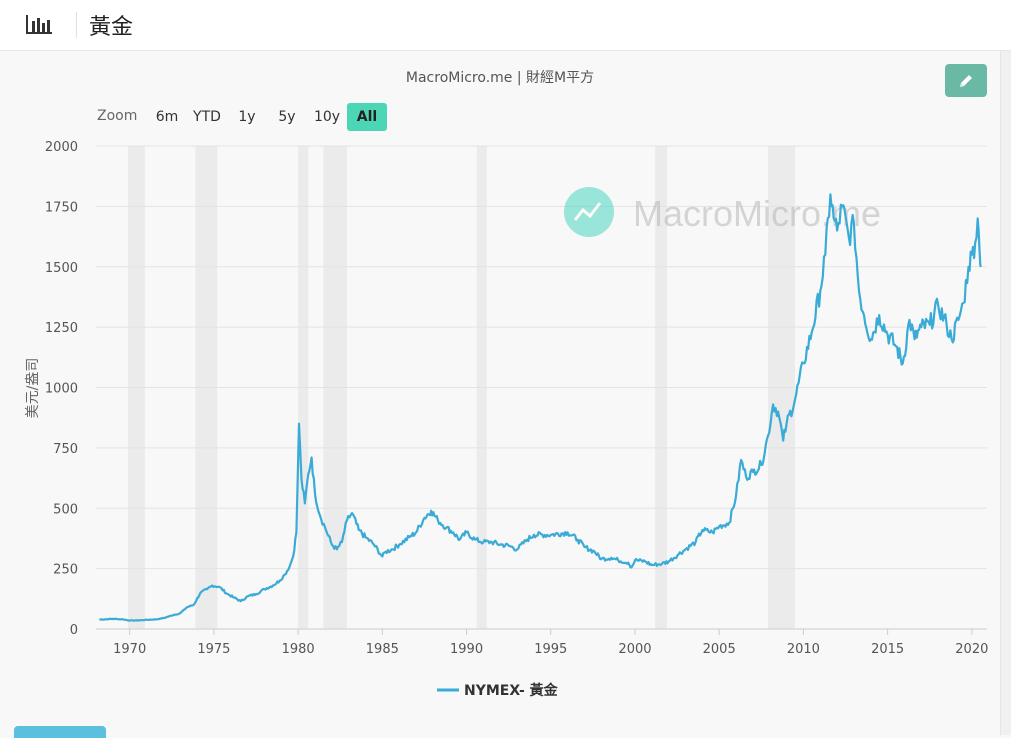 The height and width of the screenshot is (738, 1011). What do you see at coordinates (803, 649) in the screenshot?
I see `x-tick-label-2010: 2010` at bounding box center [803, 649].